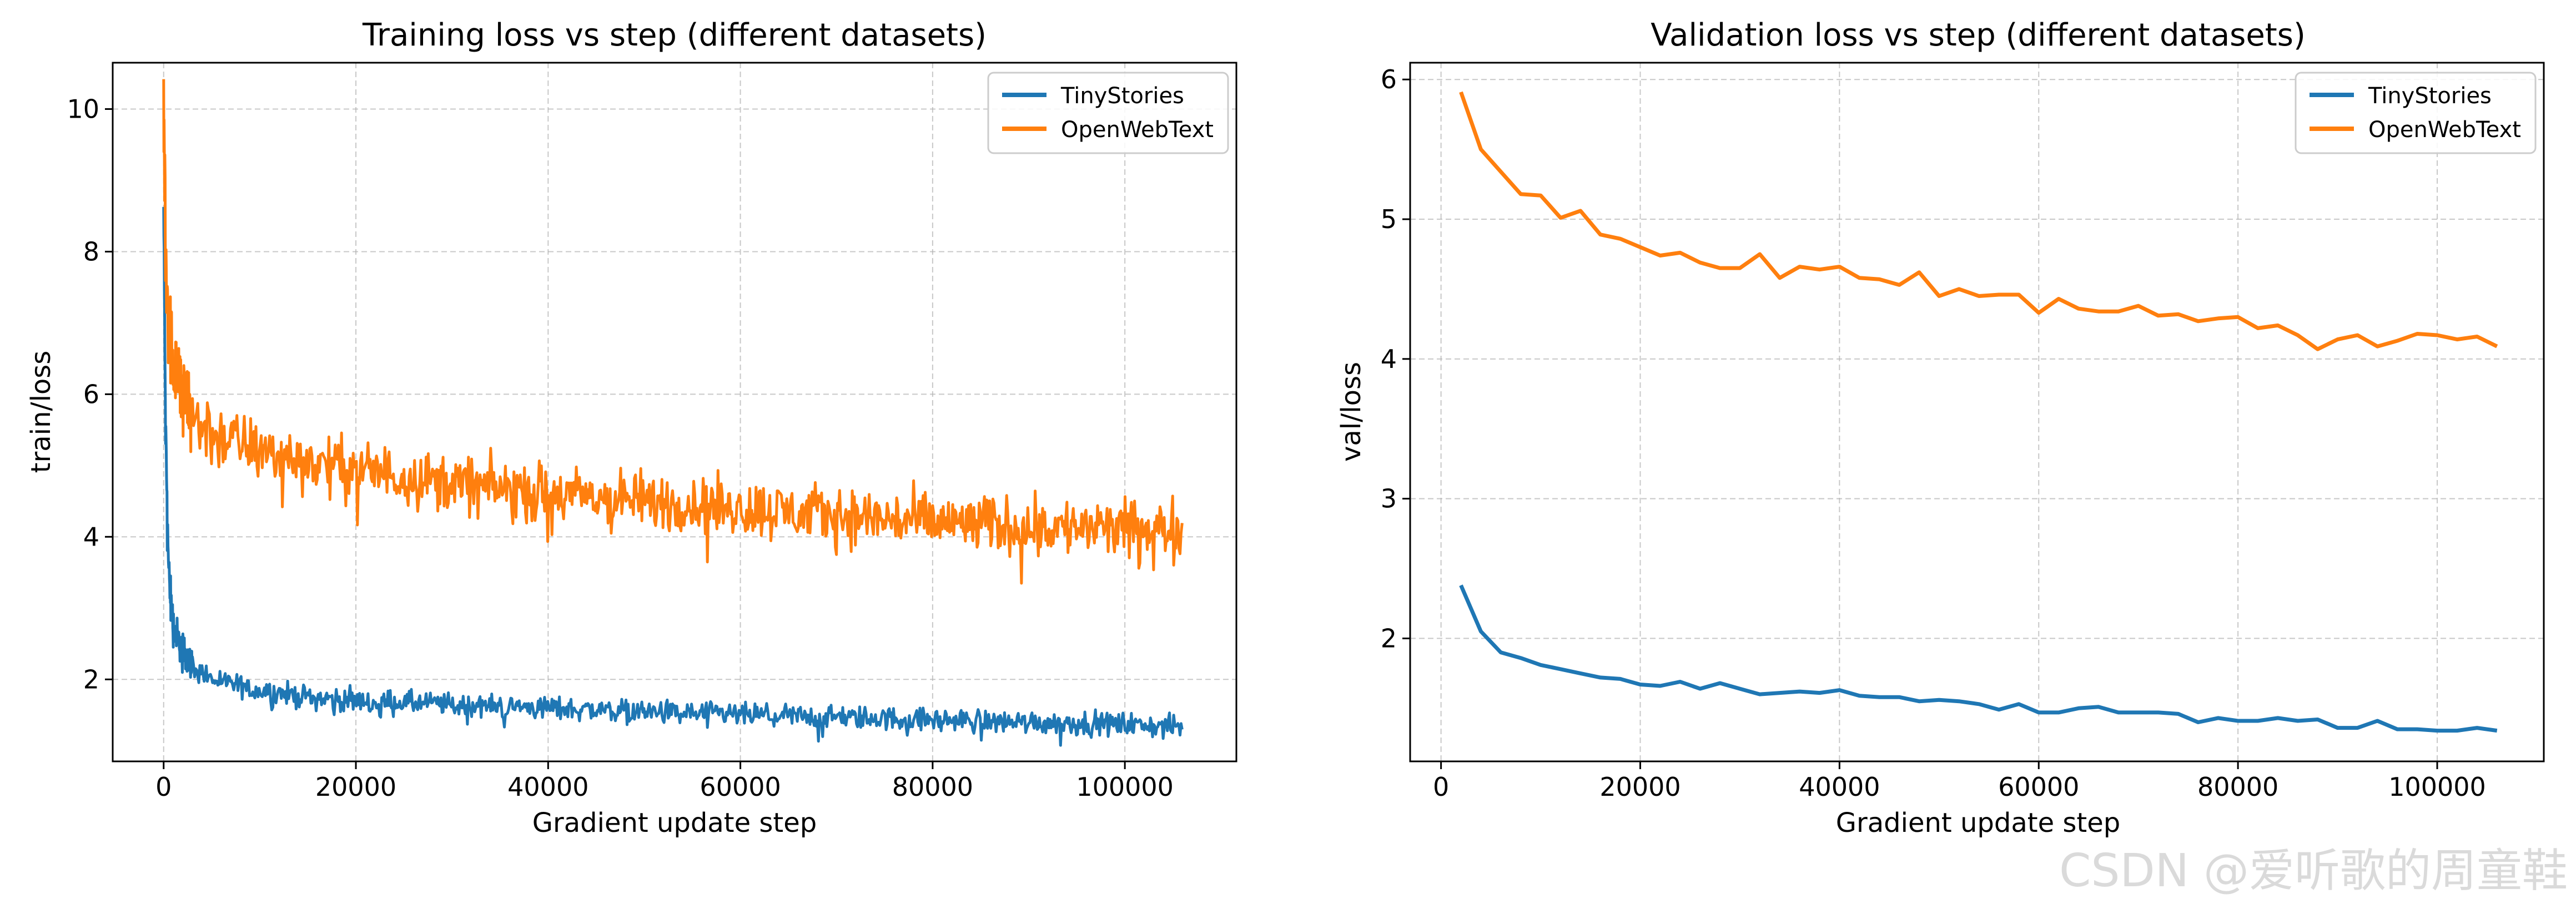 The height and width of the screenshot is (899, 2576). I want to click on watermark: CSDN @爱听歌的周童鞋, so click(2313, 871).